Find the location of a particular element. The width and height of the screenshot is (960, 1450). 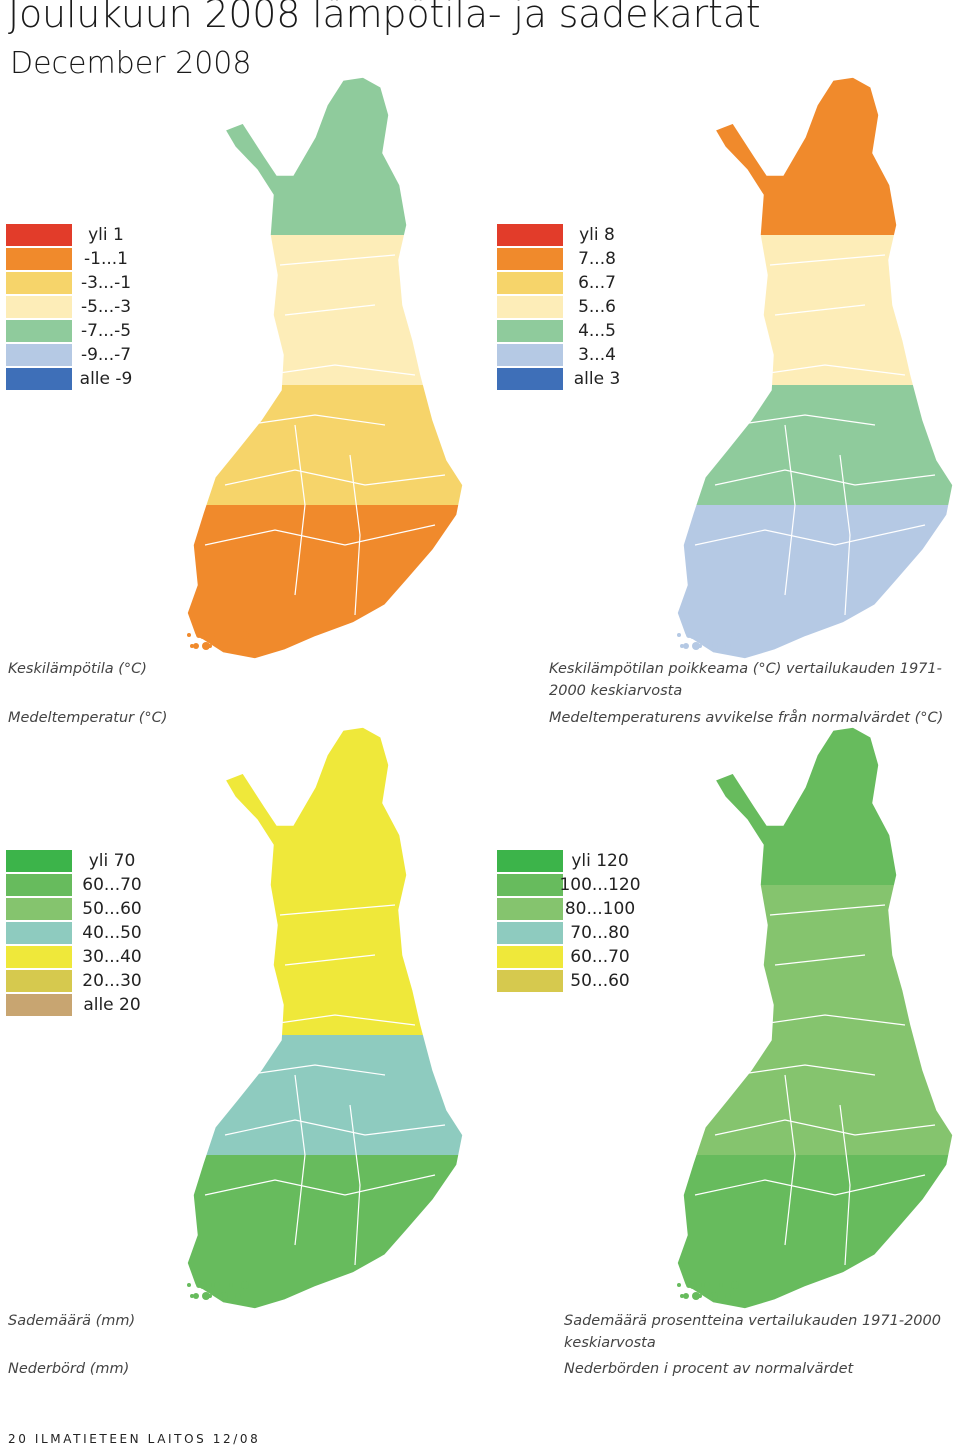

legend-label: alle 20 is located at coordinates (112, 1005).